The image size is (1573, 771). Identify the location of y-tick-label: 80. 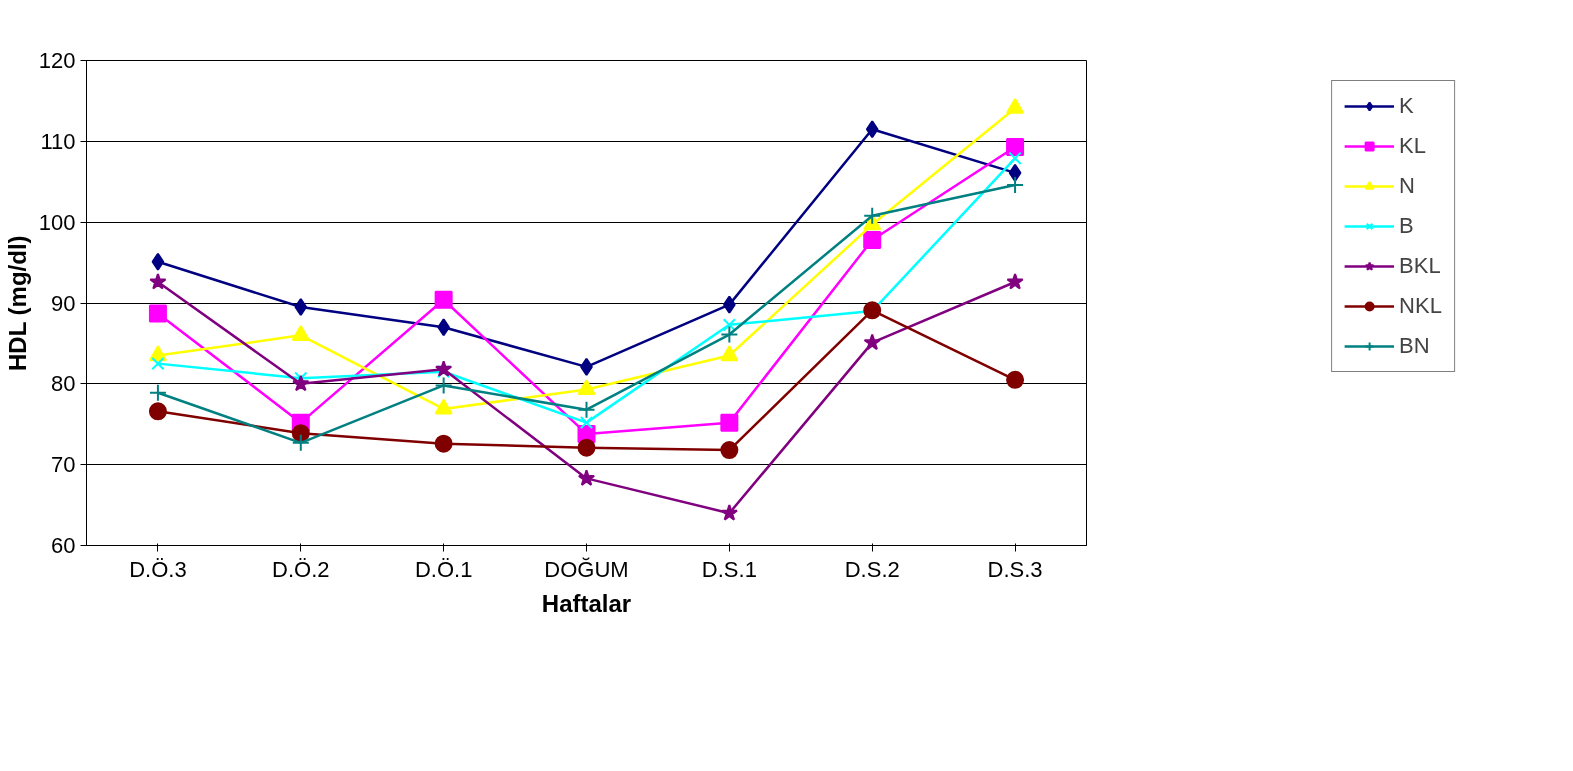
(63, 384).